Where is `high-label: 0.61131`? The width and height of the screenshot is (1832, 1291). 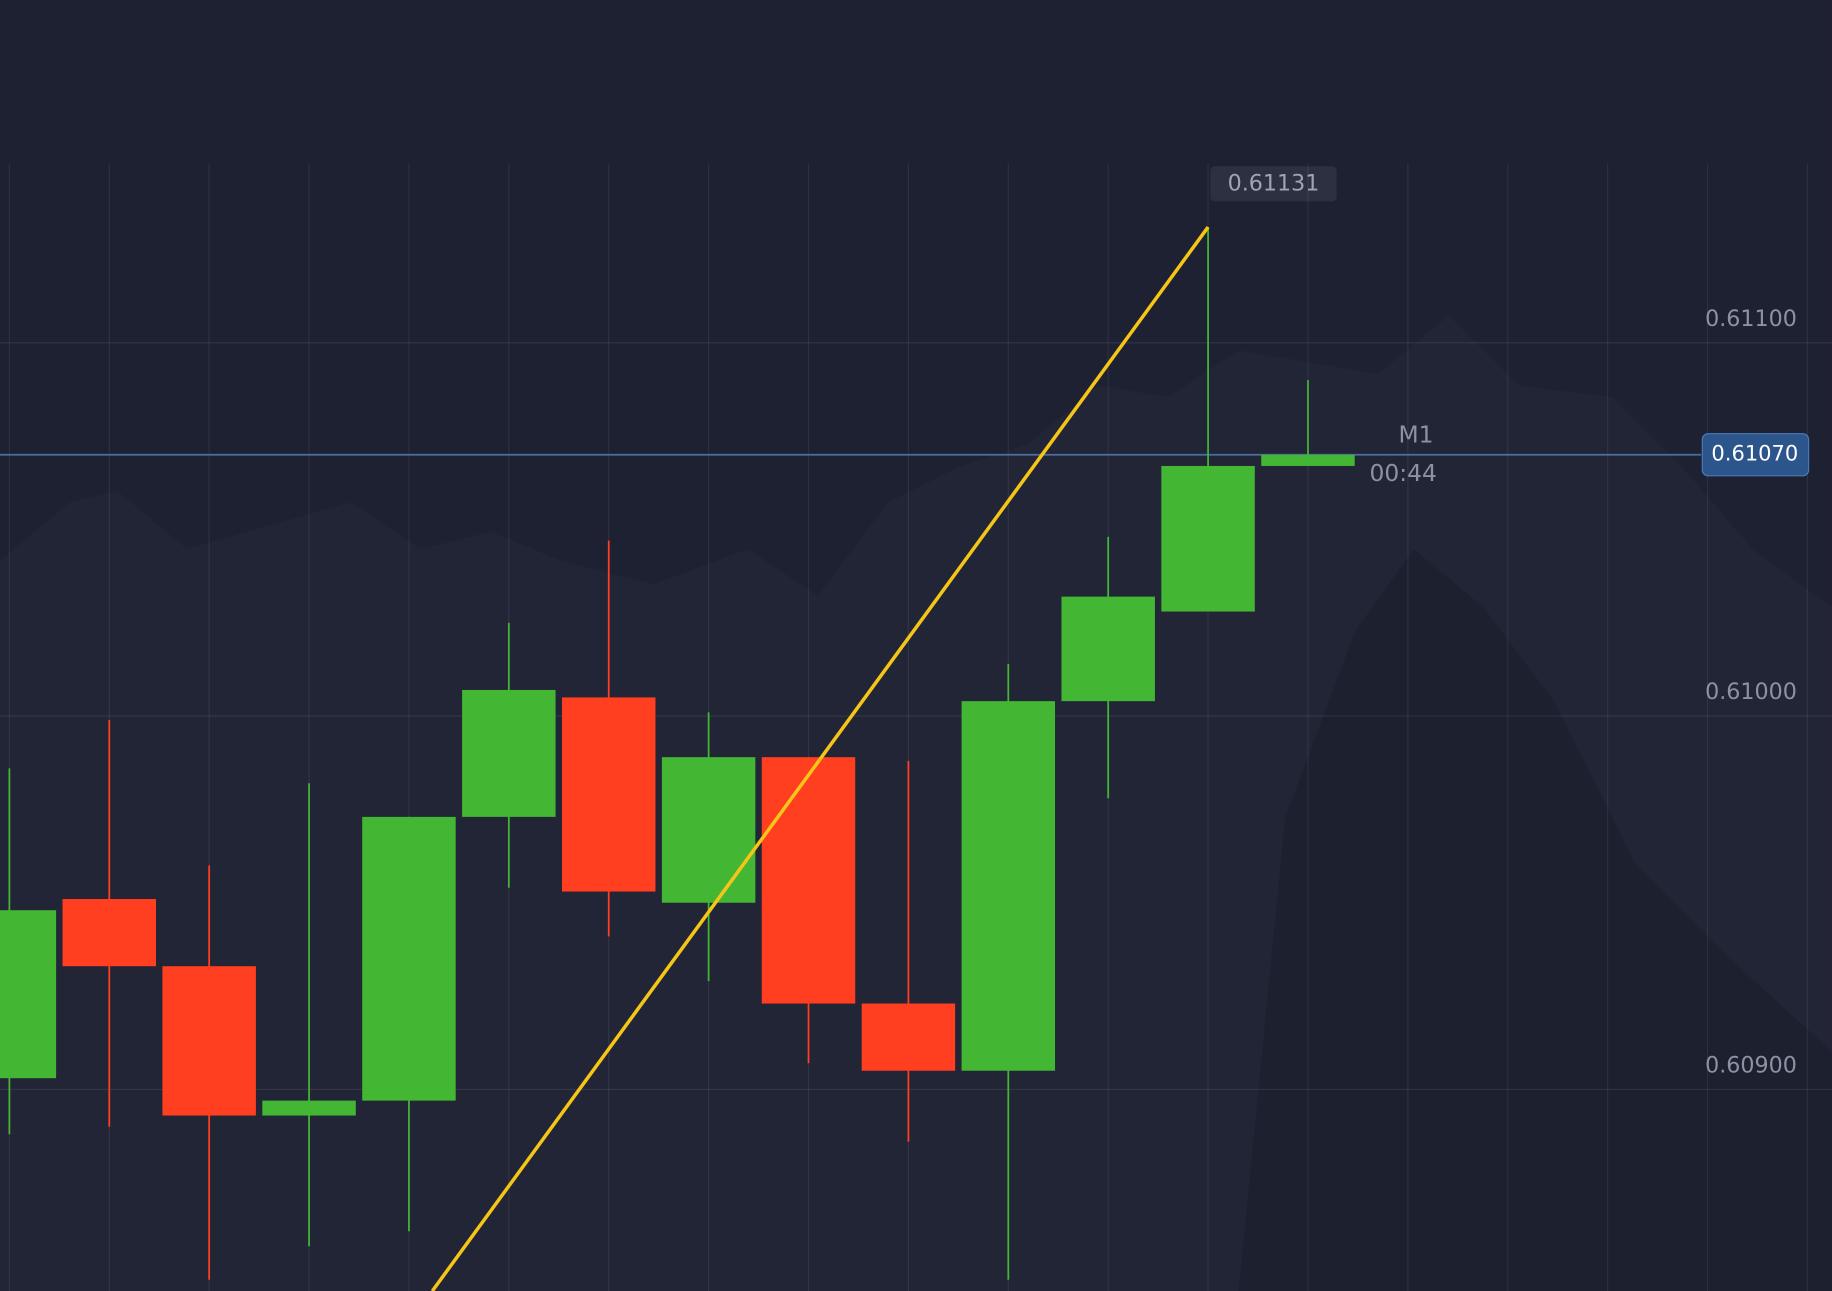 high-label: 0.61131 is located at coordinates (1274, 183).